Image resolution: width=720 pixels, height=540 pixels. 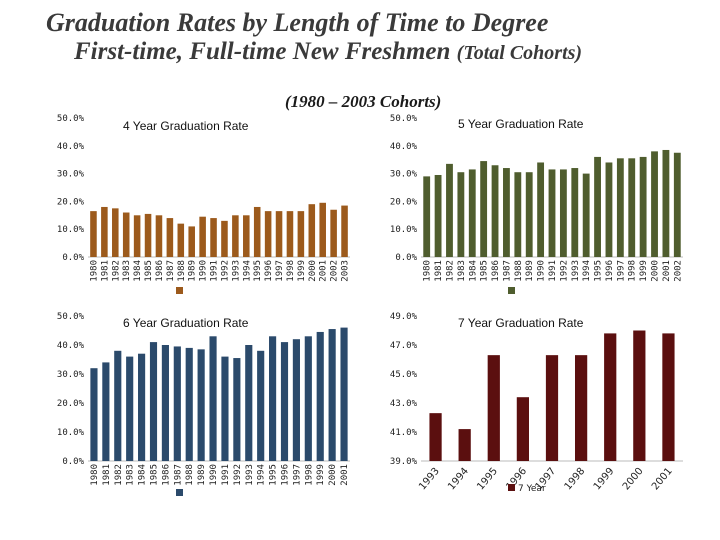 I want to click on chart-7yr-legend-label: 7 Year, so click(x=532, y=489).